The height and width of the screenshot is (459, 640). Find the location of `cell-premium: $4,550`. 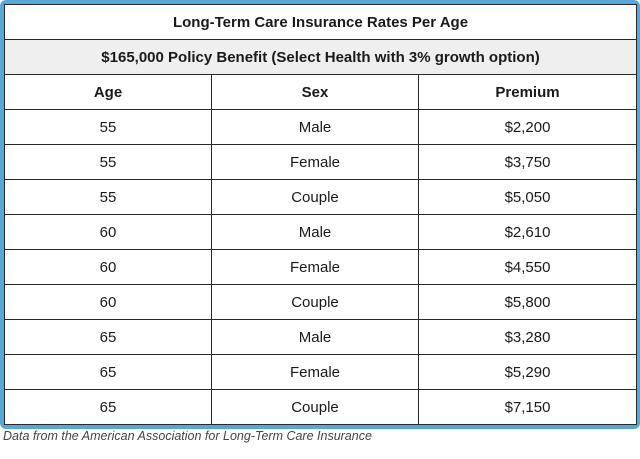

cell-premium: $4,550 is located at coordinates (527, 267).